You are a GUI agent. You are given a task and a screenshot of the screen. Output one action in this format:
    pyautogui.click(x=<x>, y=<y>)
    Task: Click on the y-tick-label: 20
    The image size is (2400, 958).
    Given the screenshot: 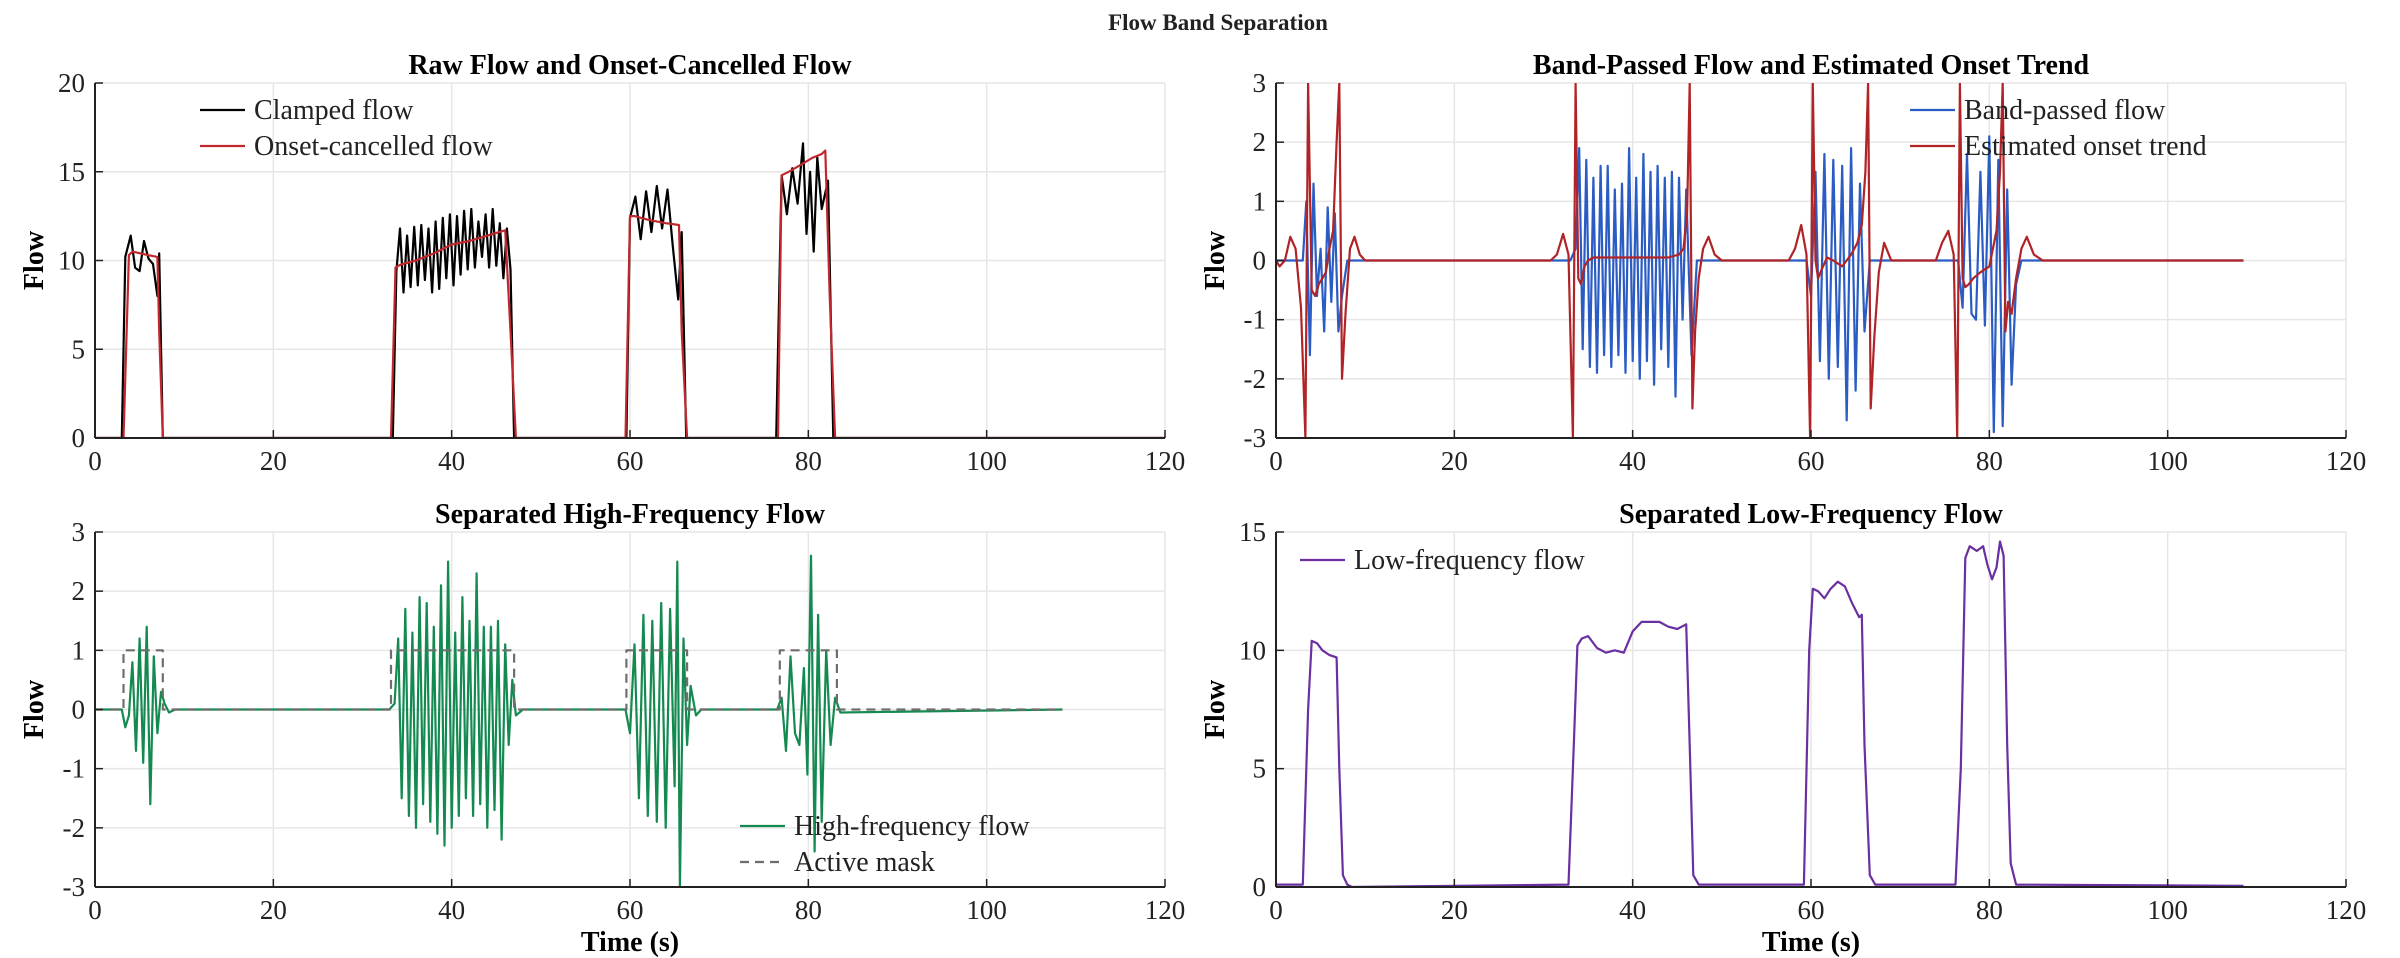 What is the action you would take?
    pyautogui.click(x=71, y=83)
    